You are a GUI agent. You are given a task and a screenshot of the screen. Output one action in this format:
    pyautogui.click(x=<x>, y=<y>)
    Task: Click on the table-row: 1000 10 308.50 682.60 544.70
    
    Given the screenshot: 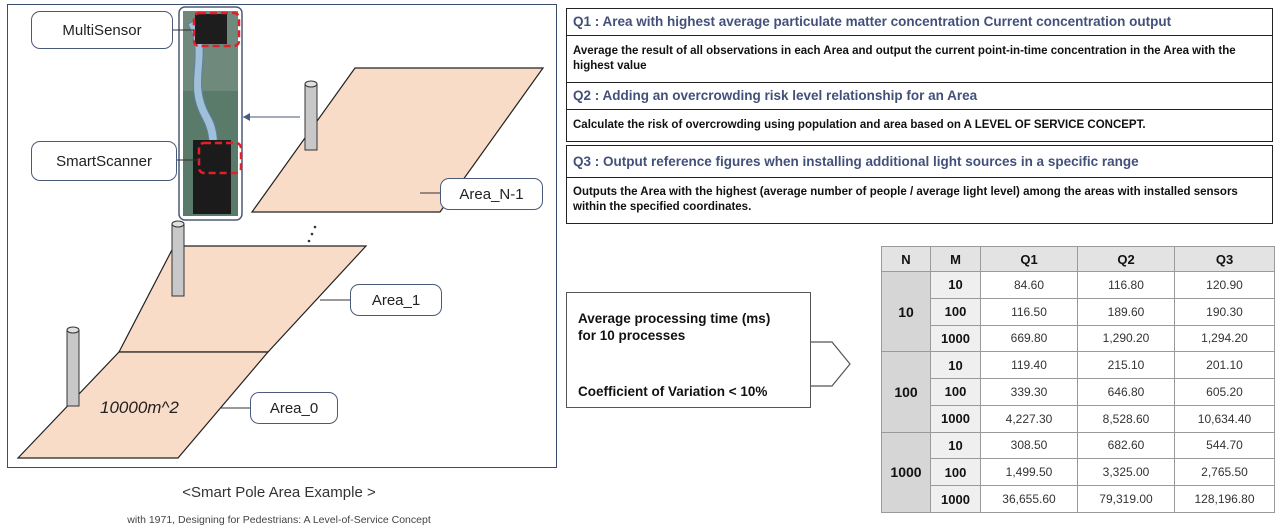 What is the action you would take?
    pyautogui.click(x=1078, y=472)
    